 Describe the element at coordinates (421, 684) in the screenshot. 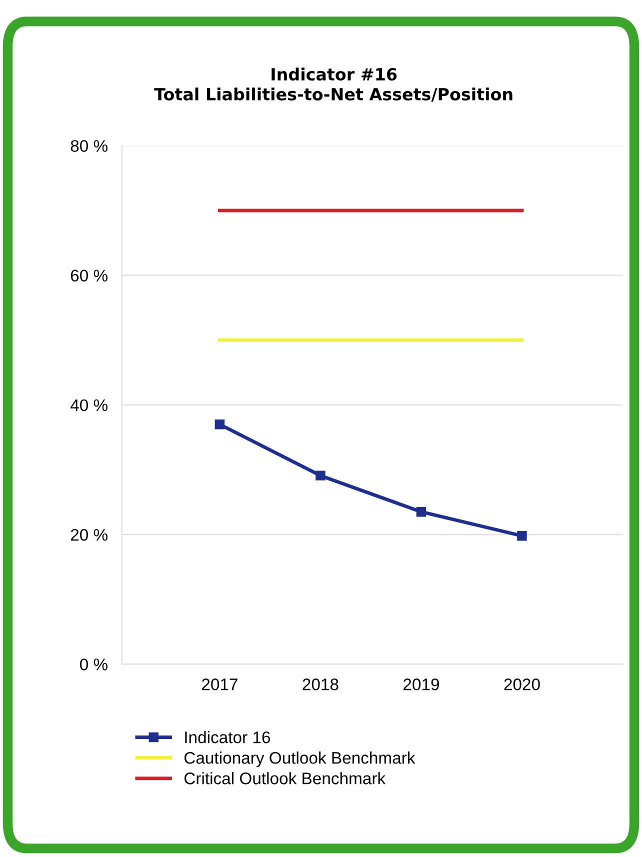

I see `x-tick-label: 2019` at that location.